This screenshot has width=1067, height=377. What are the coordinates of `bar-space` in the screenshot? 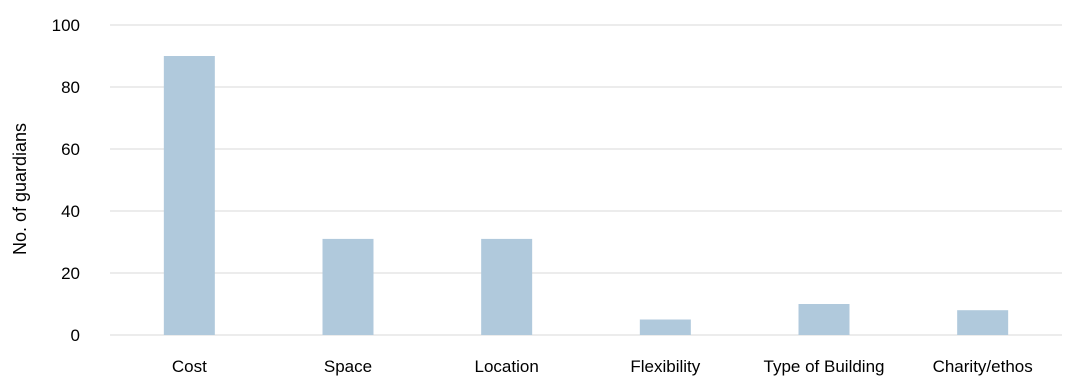 It's located at (348, 286).